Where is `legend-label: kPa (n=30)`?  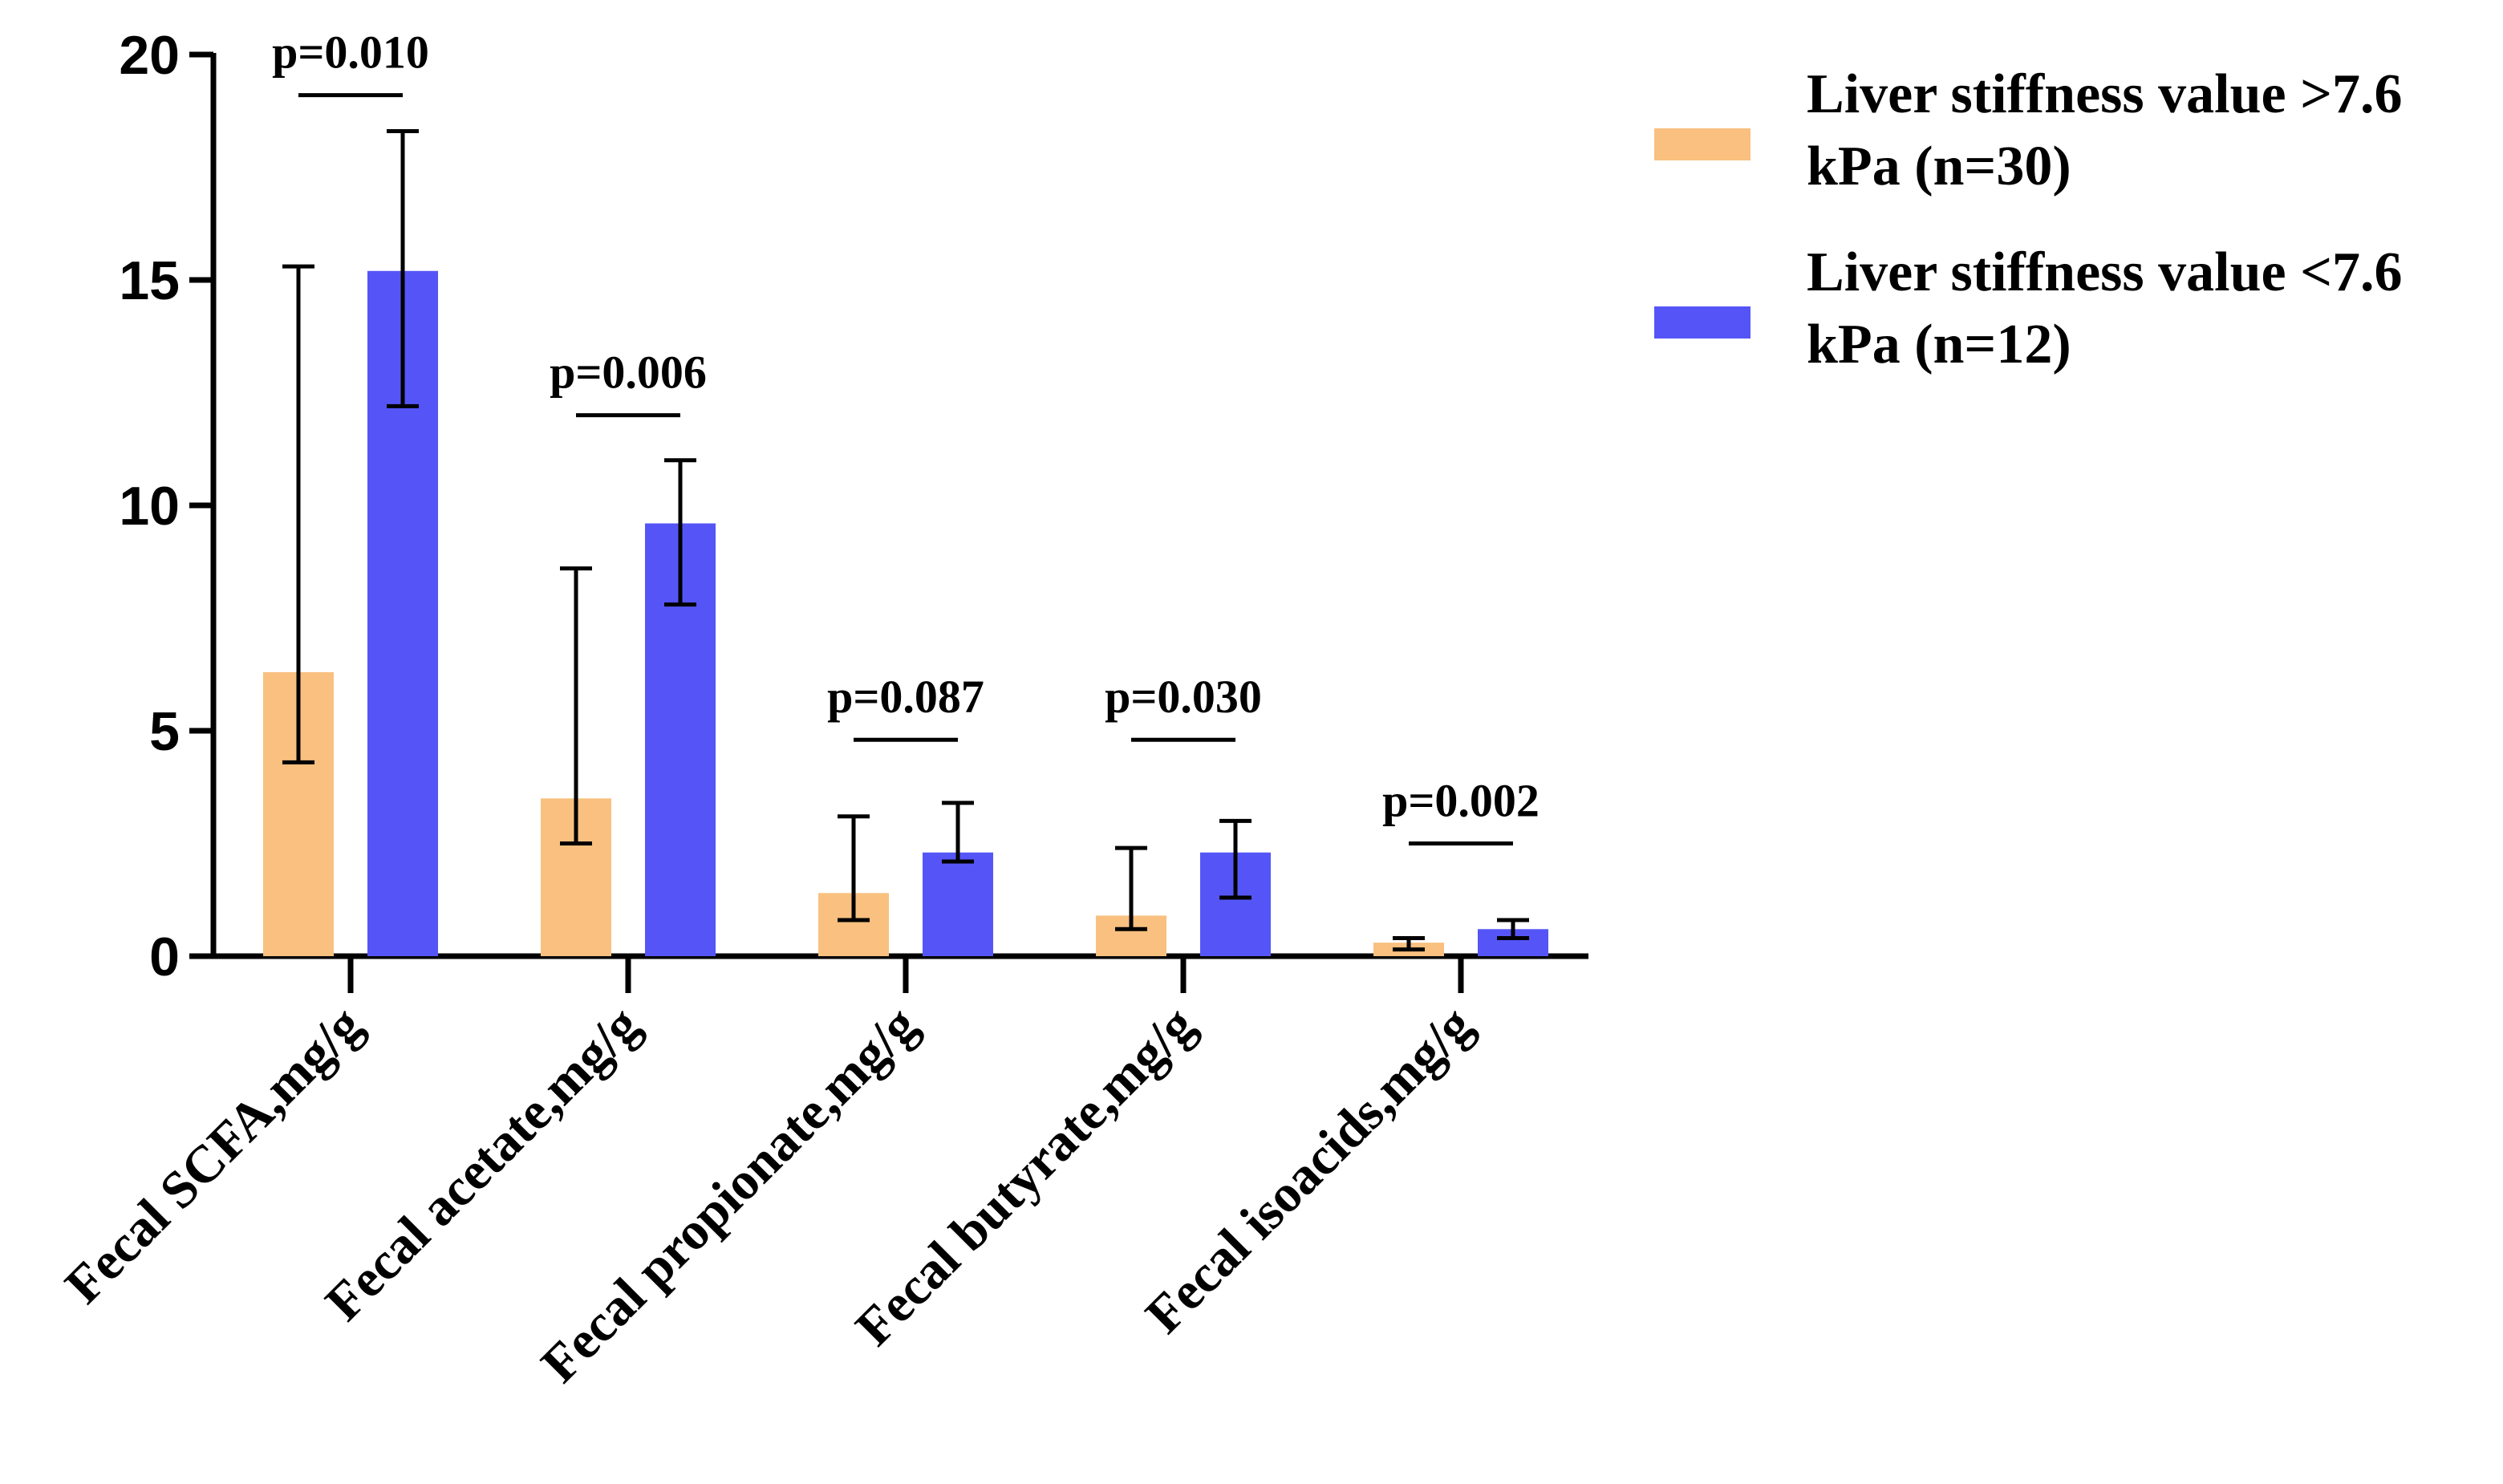
legend-label: kPa (n=30) is located at coordinates (1939, 166).